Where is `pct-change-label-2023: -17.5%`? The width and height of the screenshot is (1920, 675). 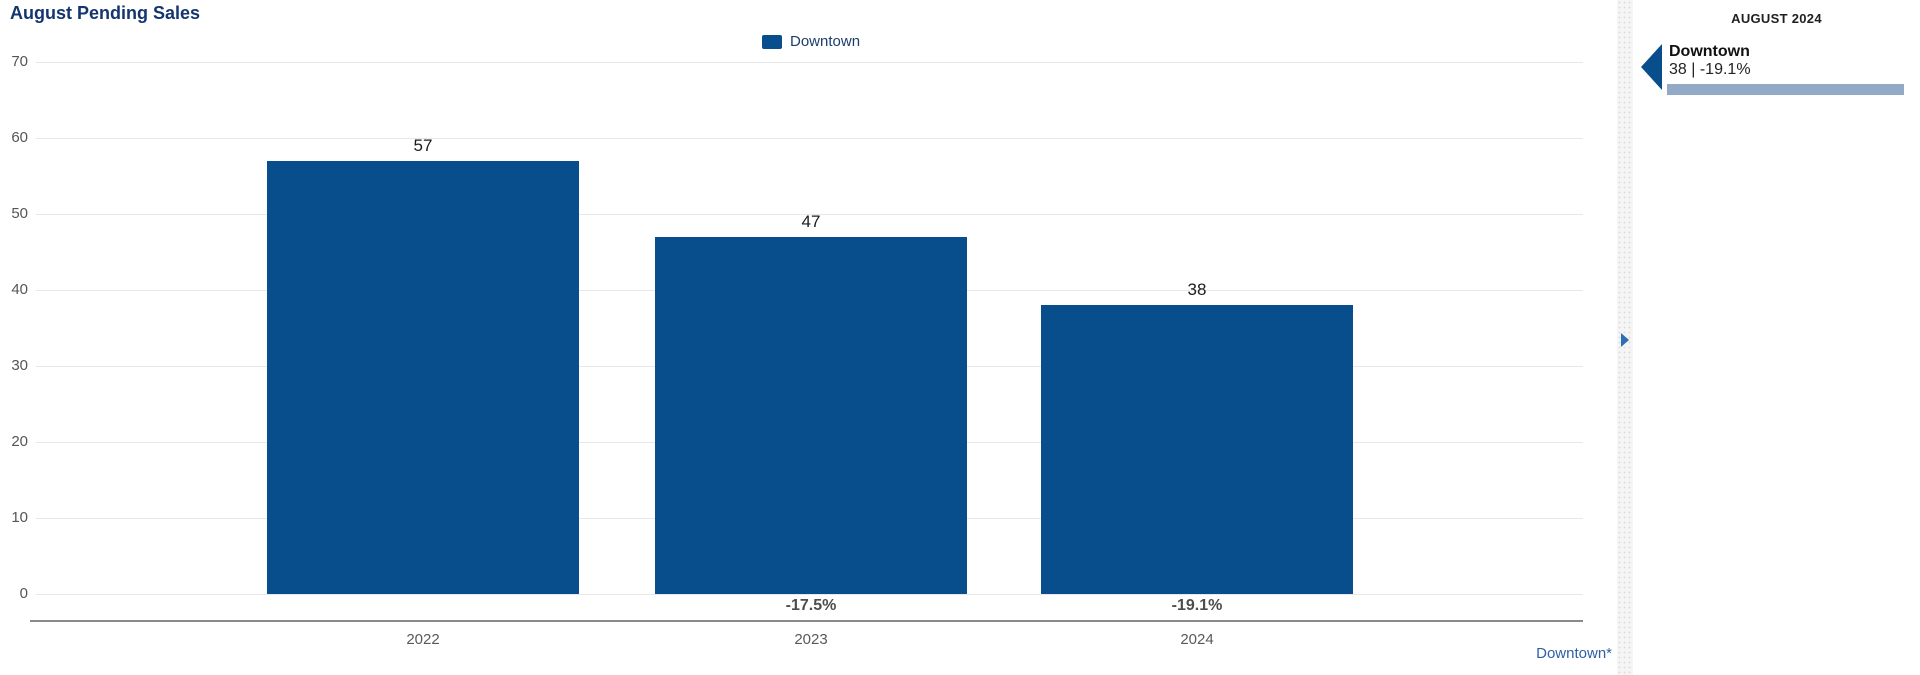 pct-change-label-2023: -17.5% is located at coordinates (811, 605).